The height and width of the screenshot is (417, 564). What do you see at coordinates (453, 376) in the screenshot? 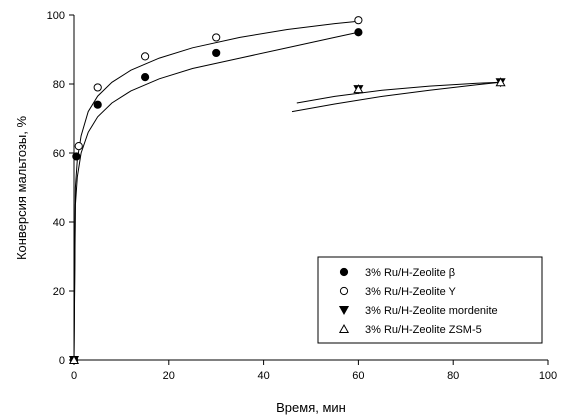
I see `x-tick-label: 80` at bounding box center [453, 376].